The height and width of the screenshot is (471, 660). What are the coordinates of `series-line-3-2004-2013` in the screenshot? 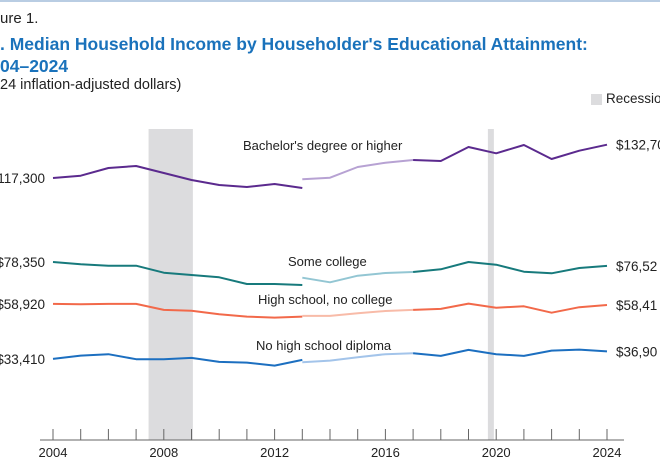 It's located at (177, 360).